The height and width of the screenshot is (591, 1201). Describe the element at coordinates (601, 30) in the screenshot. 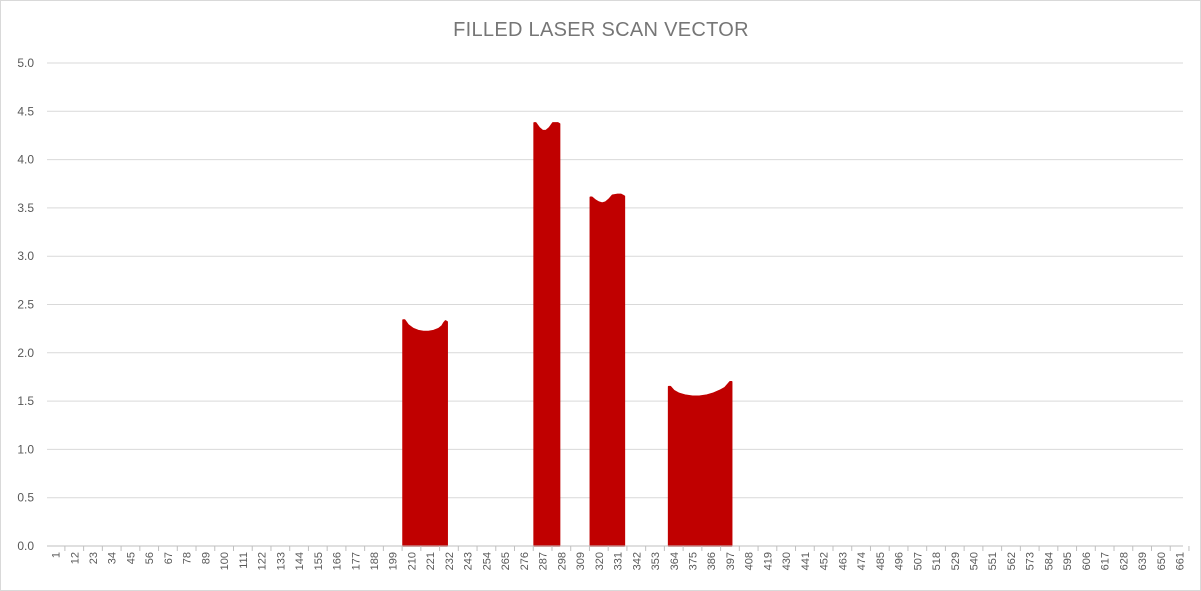

I see `chart-title: FILLED LASER SCAN VECTOR` at that location.